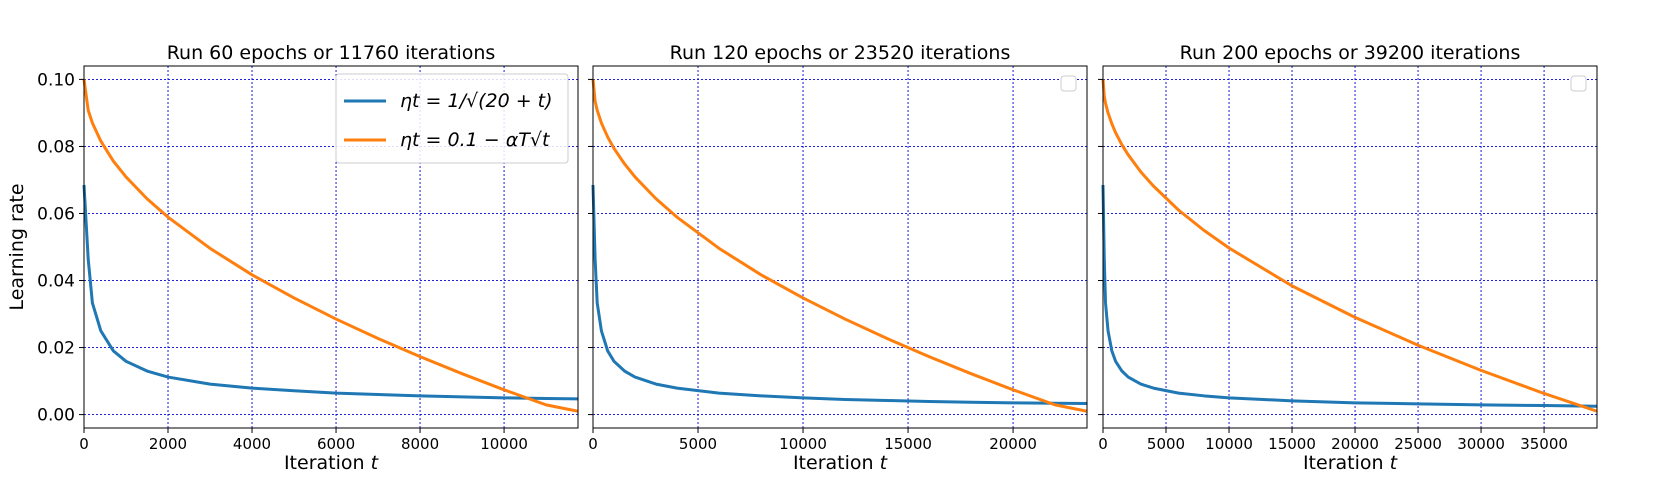 The width and height of the screenshot is (1656, 504). Describe the element at coordinates (252, 444) in the screenshot. I see `x-tick-label: 4000` at that location.